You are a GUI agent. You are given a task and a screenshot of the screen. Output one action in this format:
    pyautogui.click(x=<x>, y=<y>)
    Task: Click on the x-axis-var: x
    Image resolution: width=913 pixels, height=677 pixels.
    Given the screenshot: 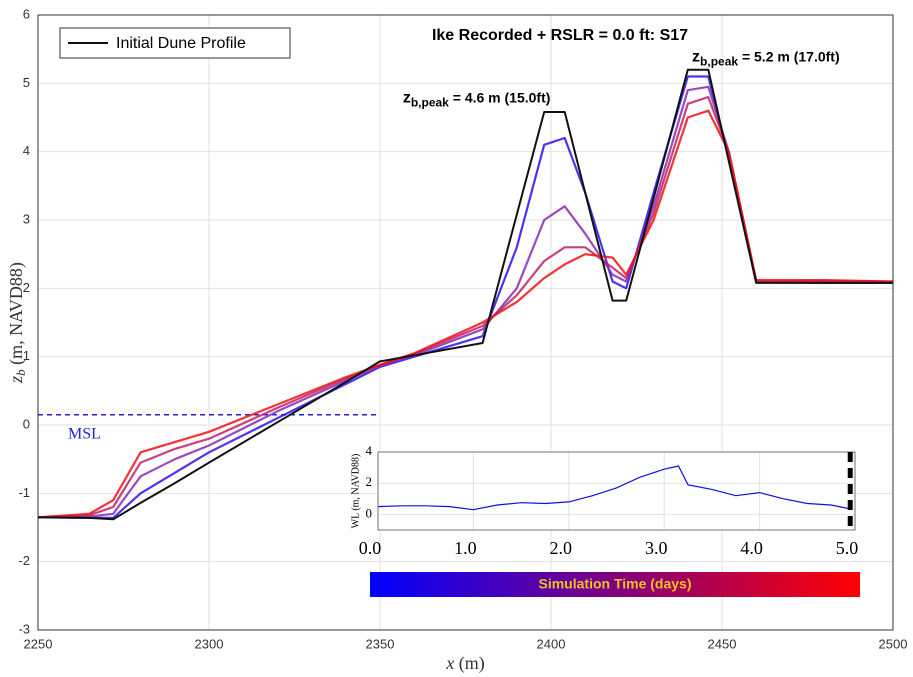 What is the action you would take?
    pyautogui.click(x=449, y=663)
    